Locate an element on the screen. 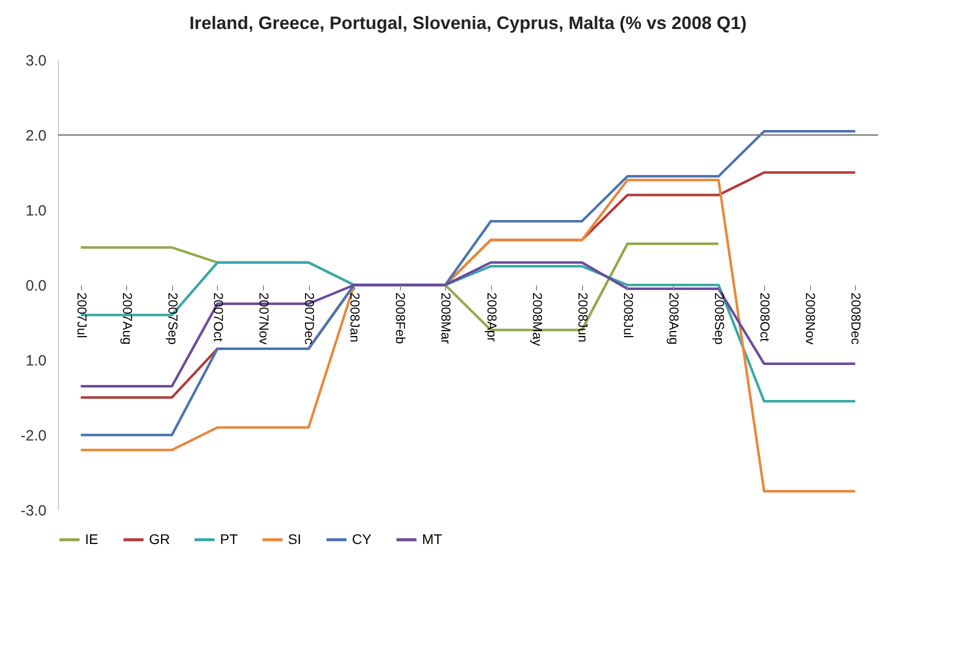 The image size is (959, 663). x-tick-label: 2008May is located at coordinates (537, 319).